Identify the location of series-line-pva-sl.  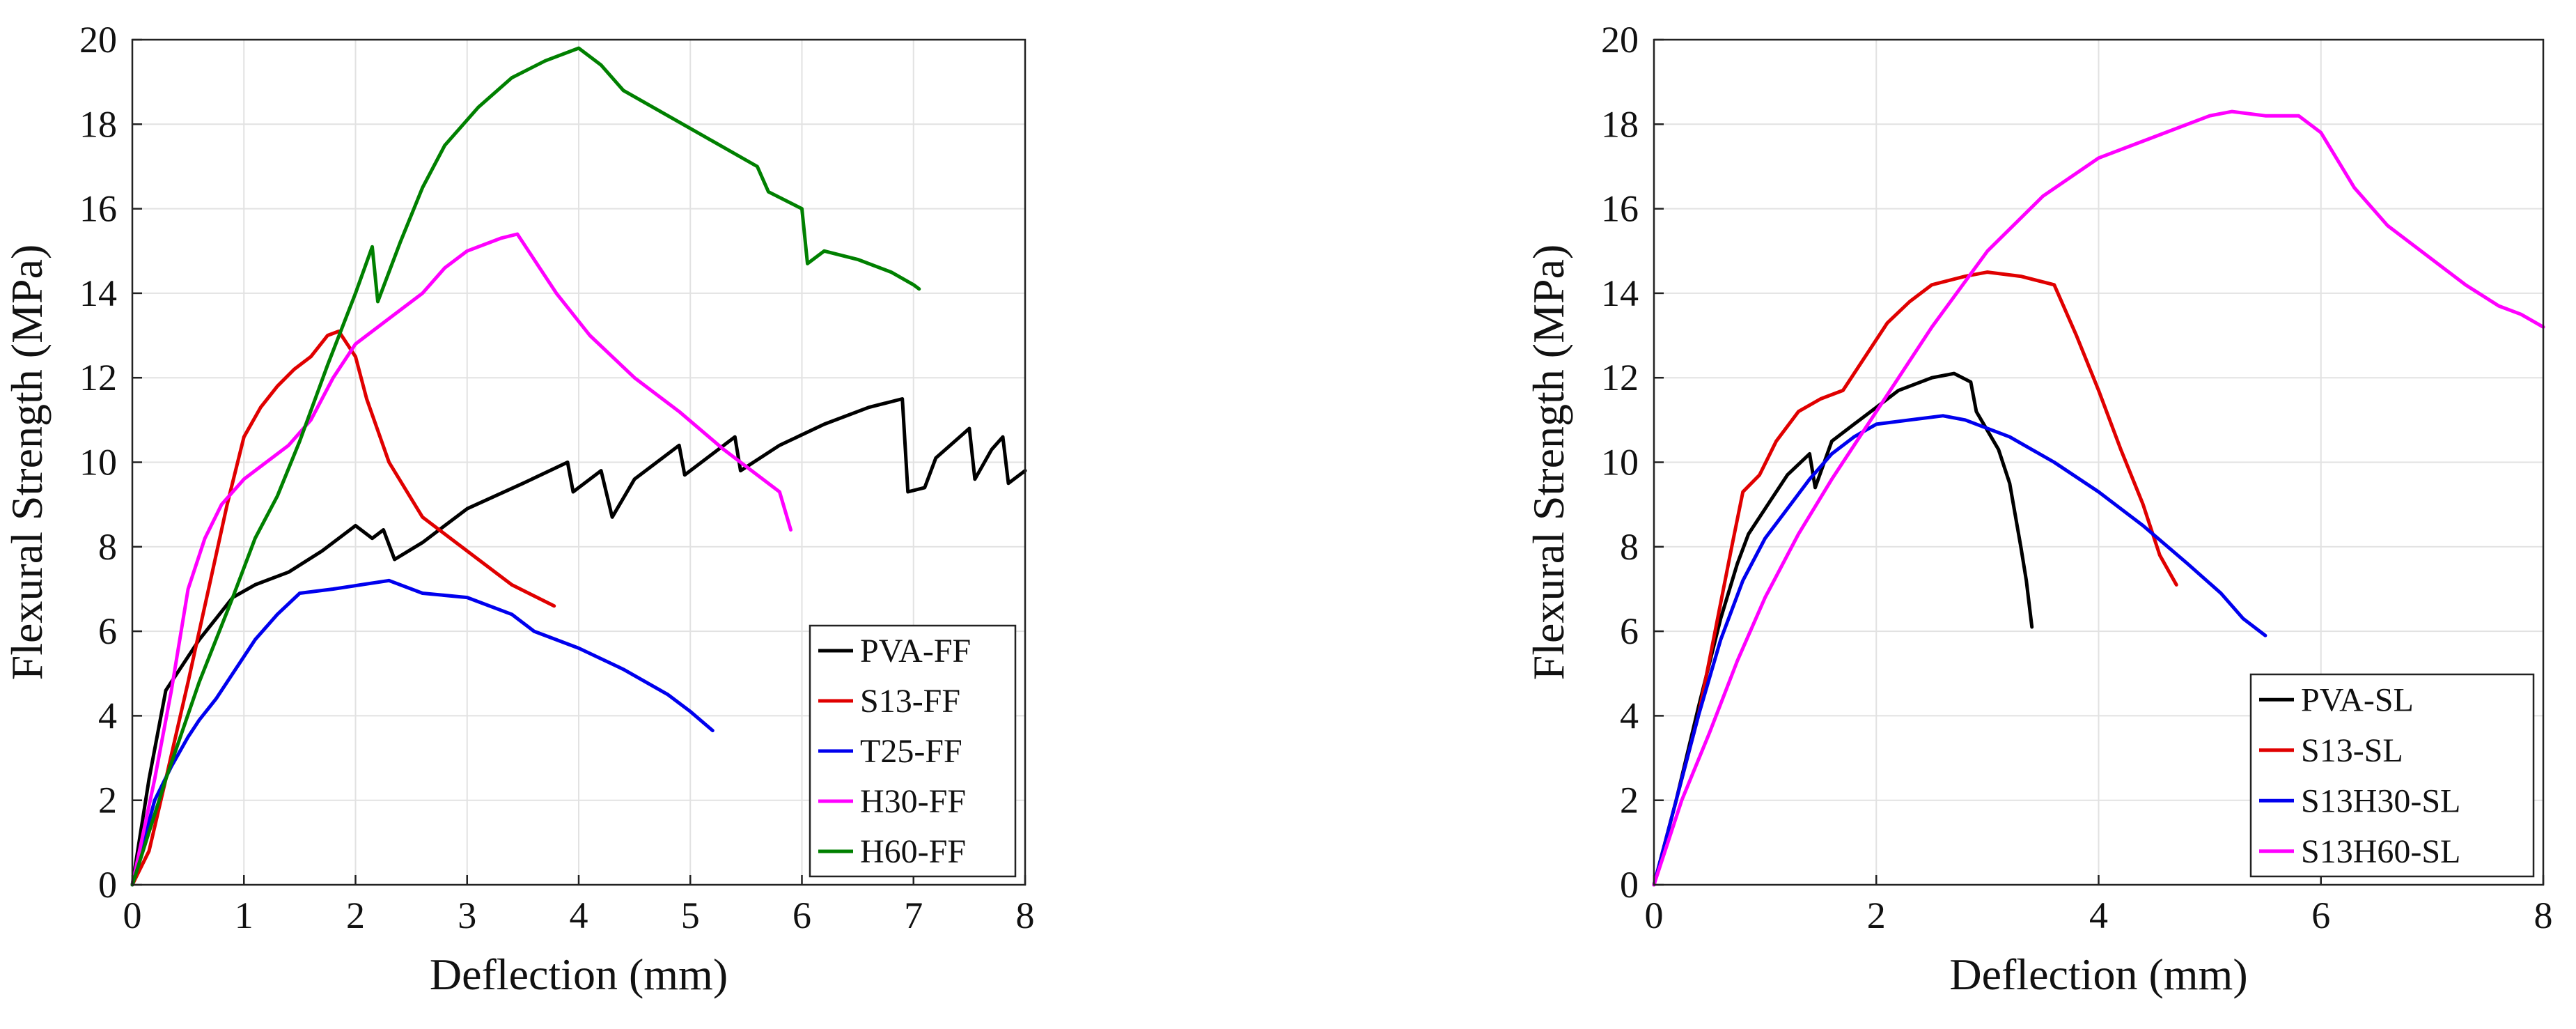
(1843, 629).